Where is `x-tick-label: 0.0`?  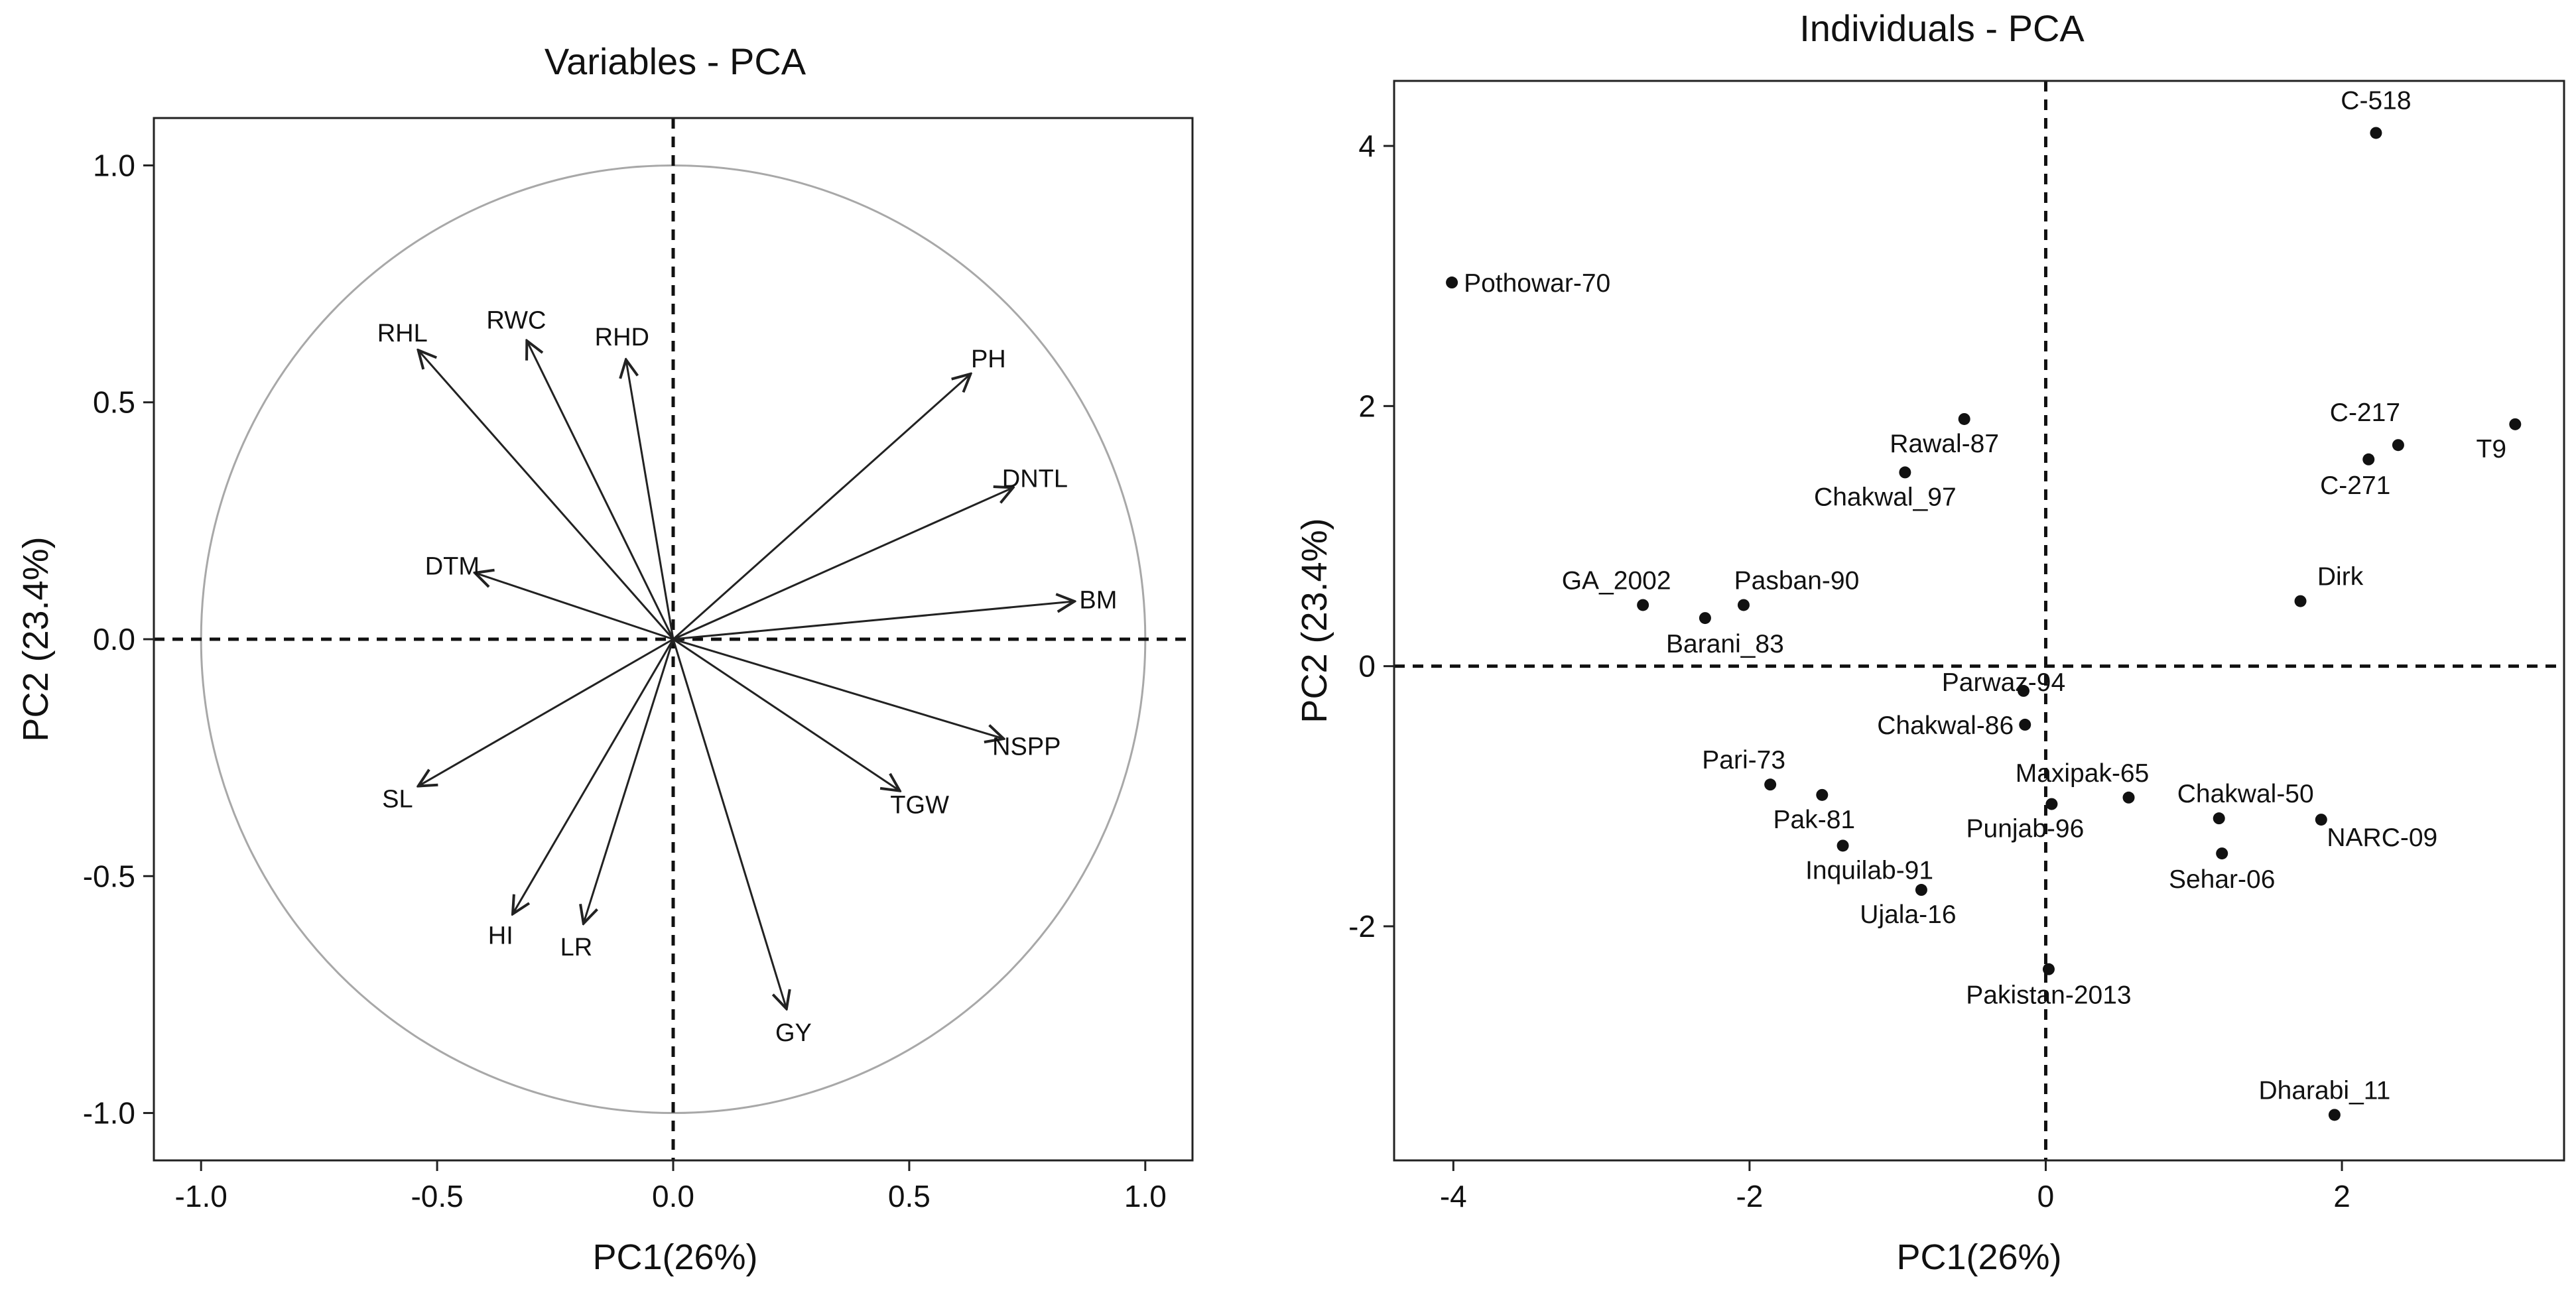
x-tick-label: 0.0 is located at coordinates (673, 1196).